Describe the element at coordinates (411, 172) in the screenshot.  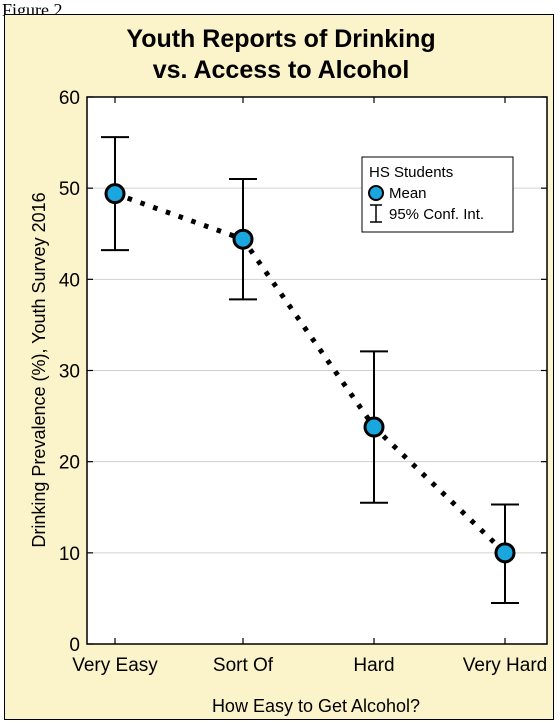
I see `legend-title: HS Students` at that location.